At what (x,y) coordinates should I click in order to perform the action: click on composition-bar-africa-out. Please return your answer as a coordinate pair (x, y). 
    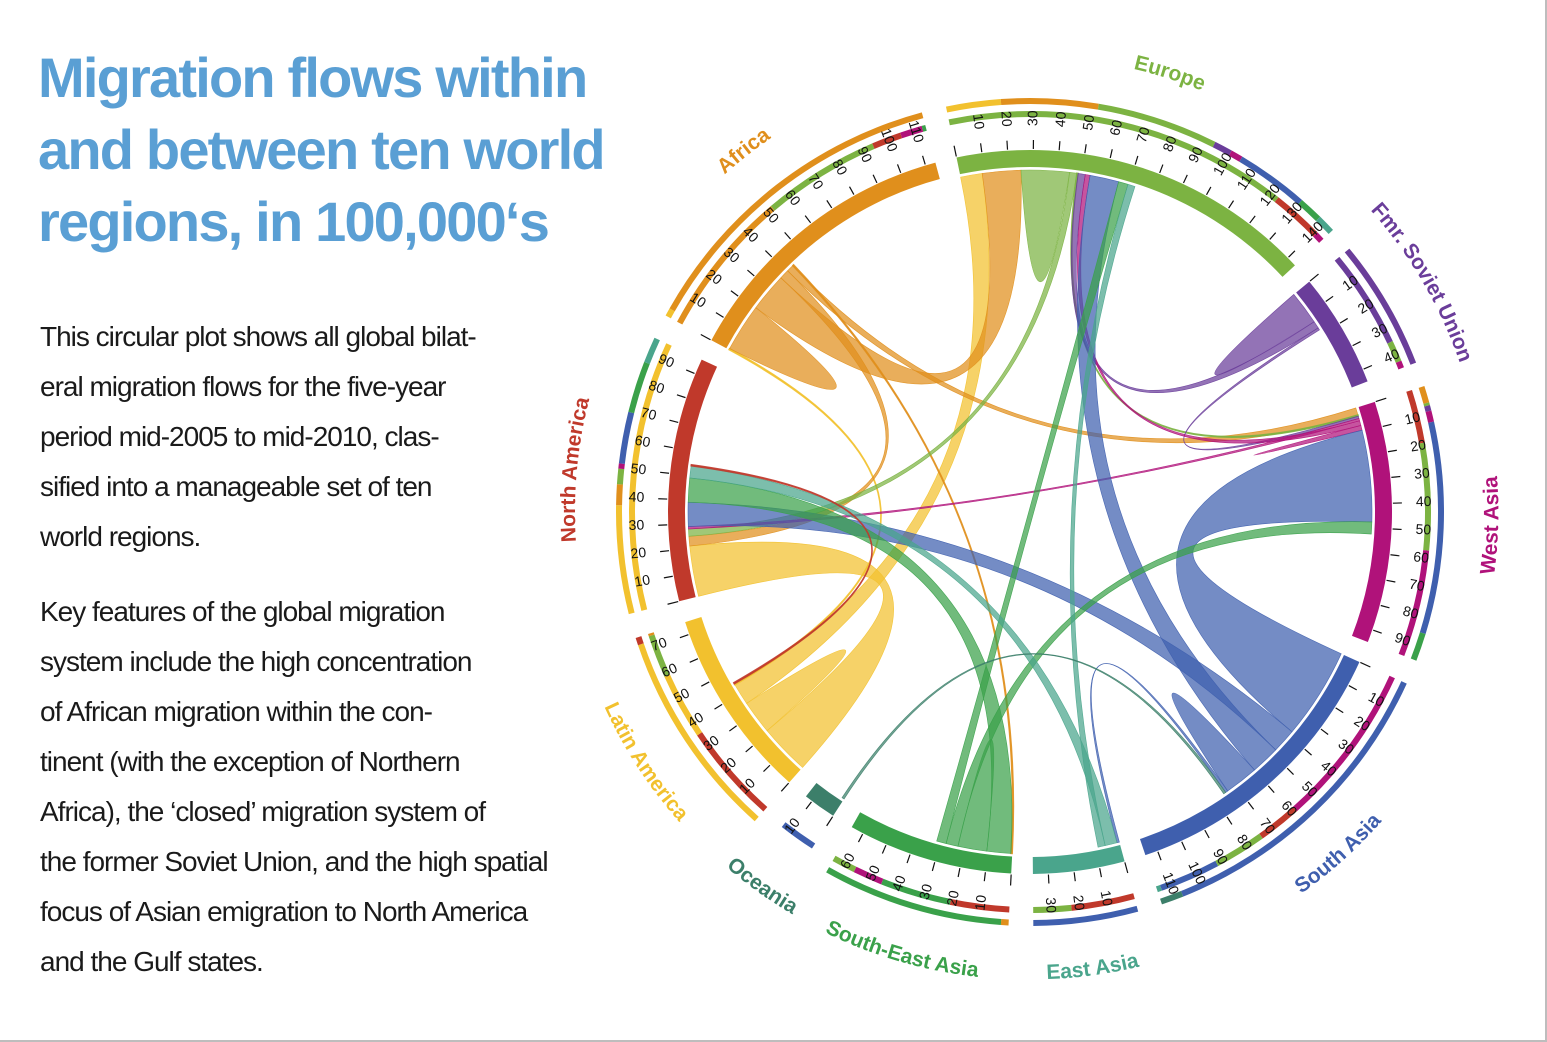
    Looking at the image, I should click on (887, 140).